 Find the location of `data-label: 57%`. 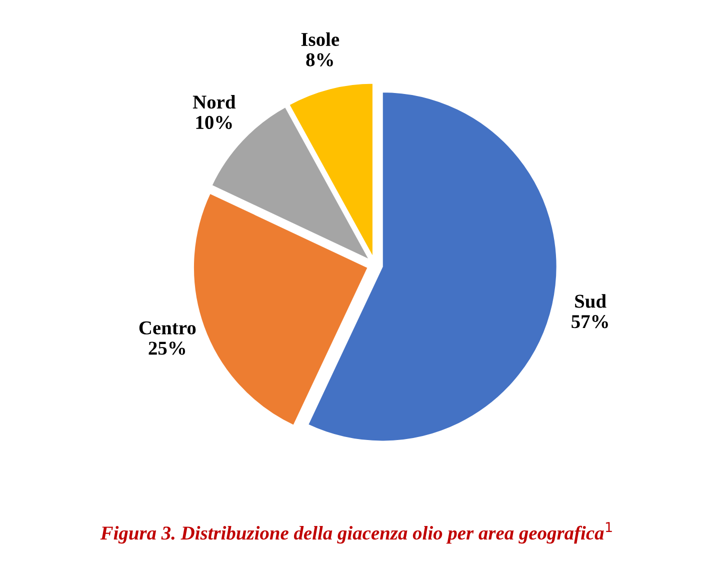

data-label: 57% is located at coordinates (590, 321).